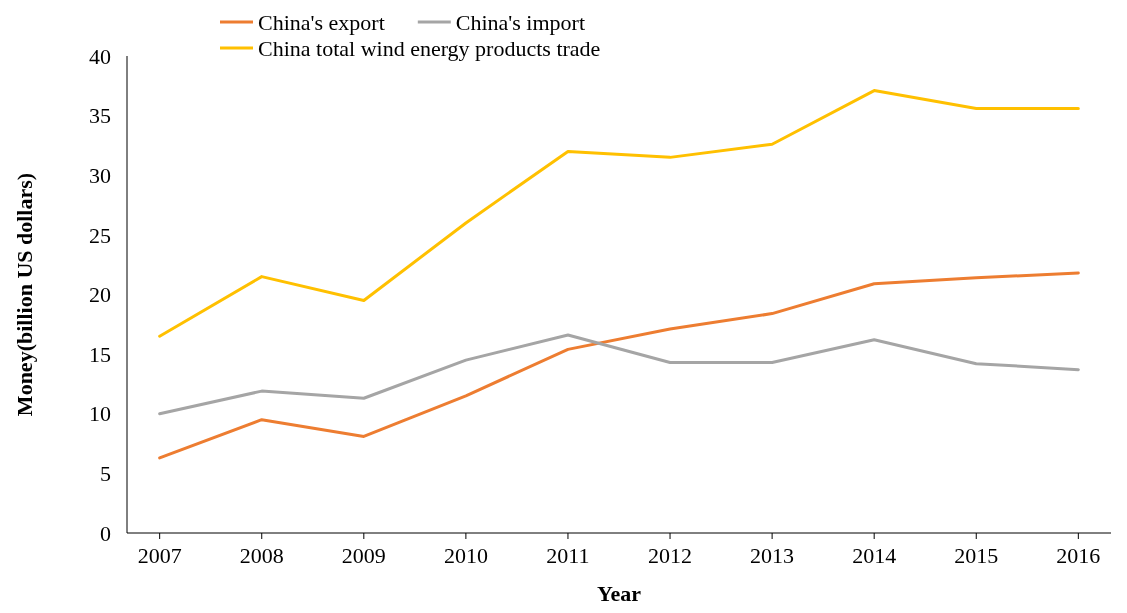 The image size is (1127, 613). Describe the element at coordinates (261, 555) in the screenshot. I see `x-tick-label: 2008` at that location.